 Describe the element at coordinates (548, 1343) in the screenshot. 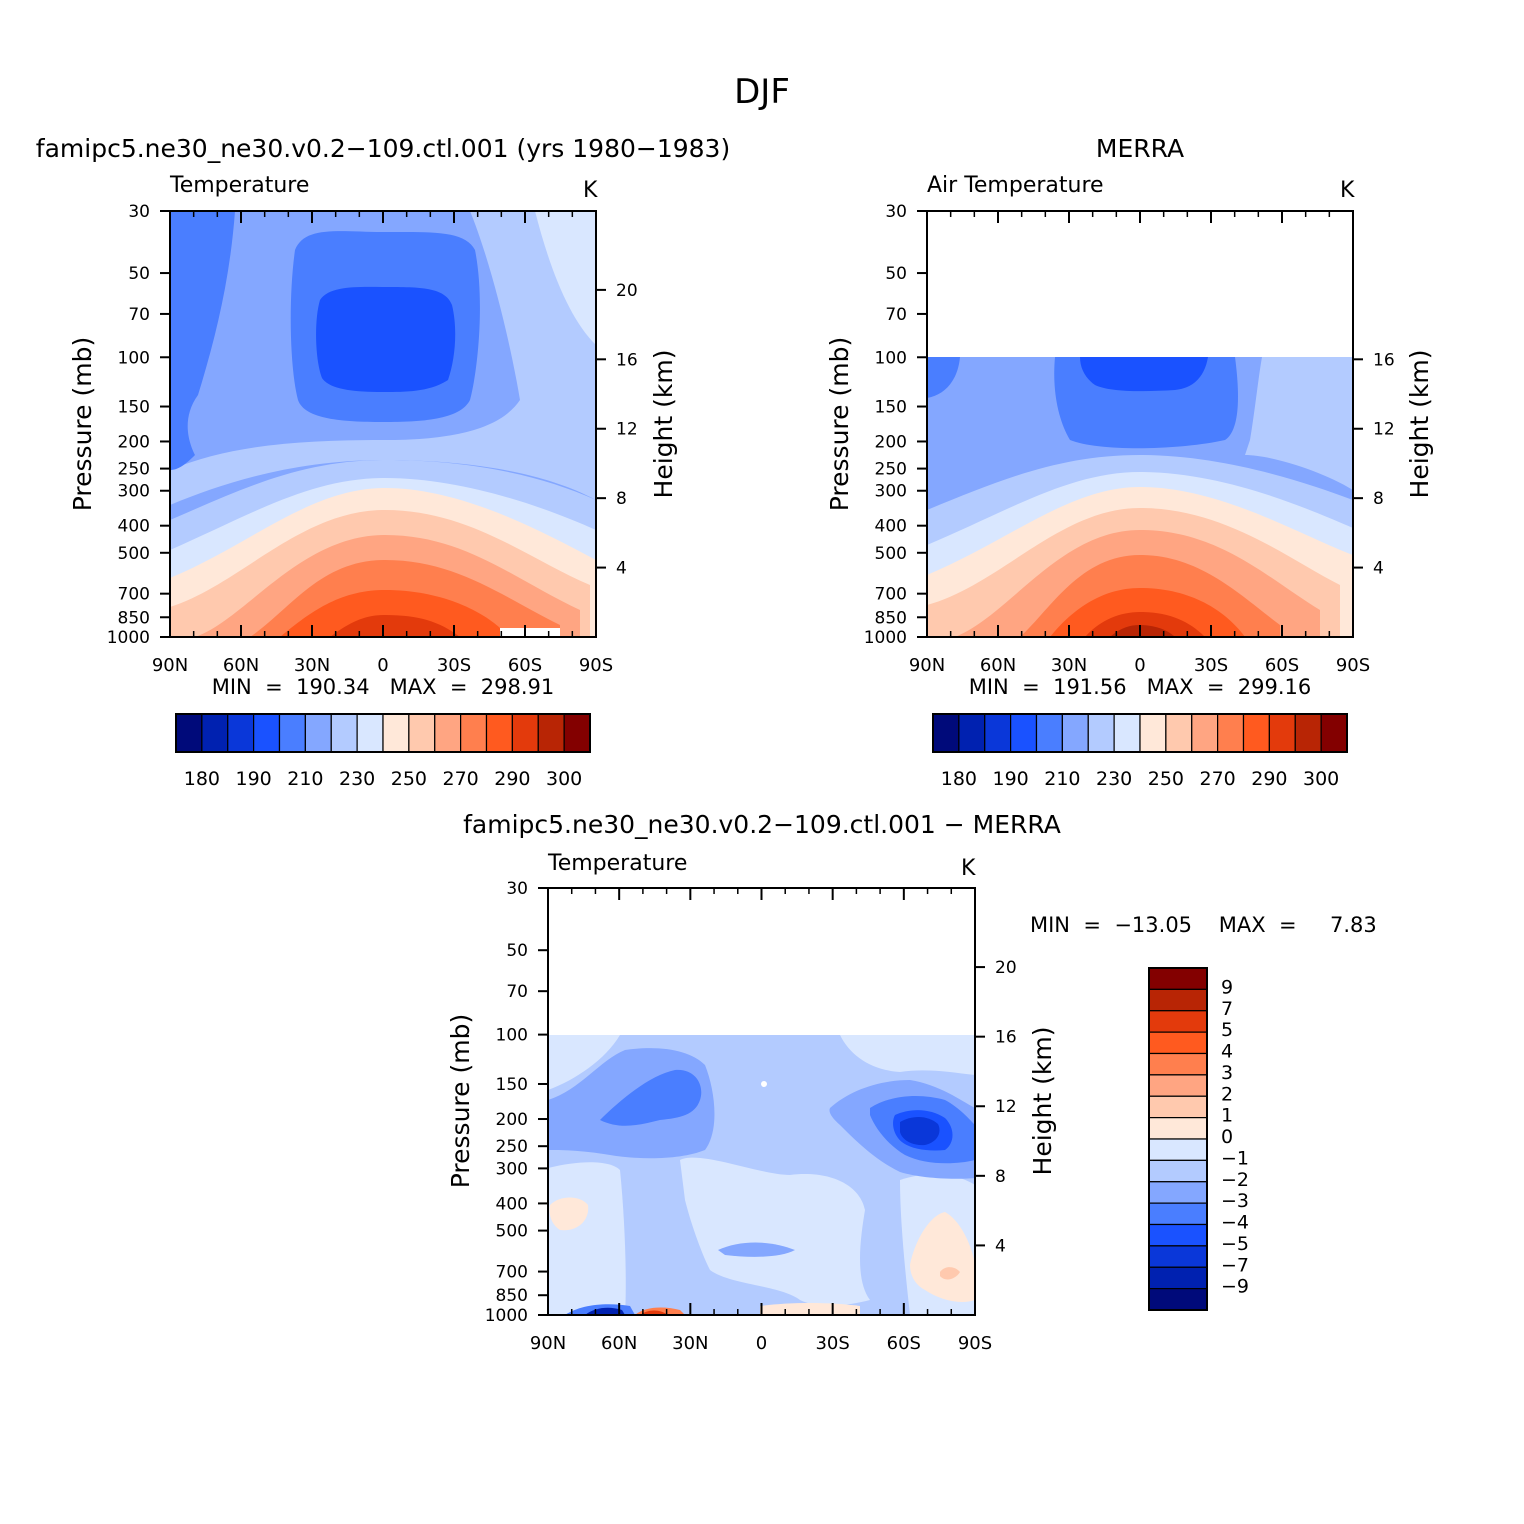

I see `x-tick-label: 90N` at that location.